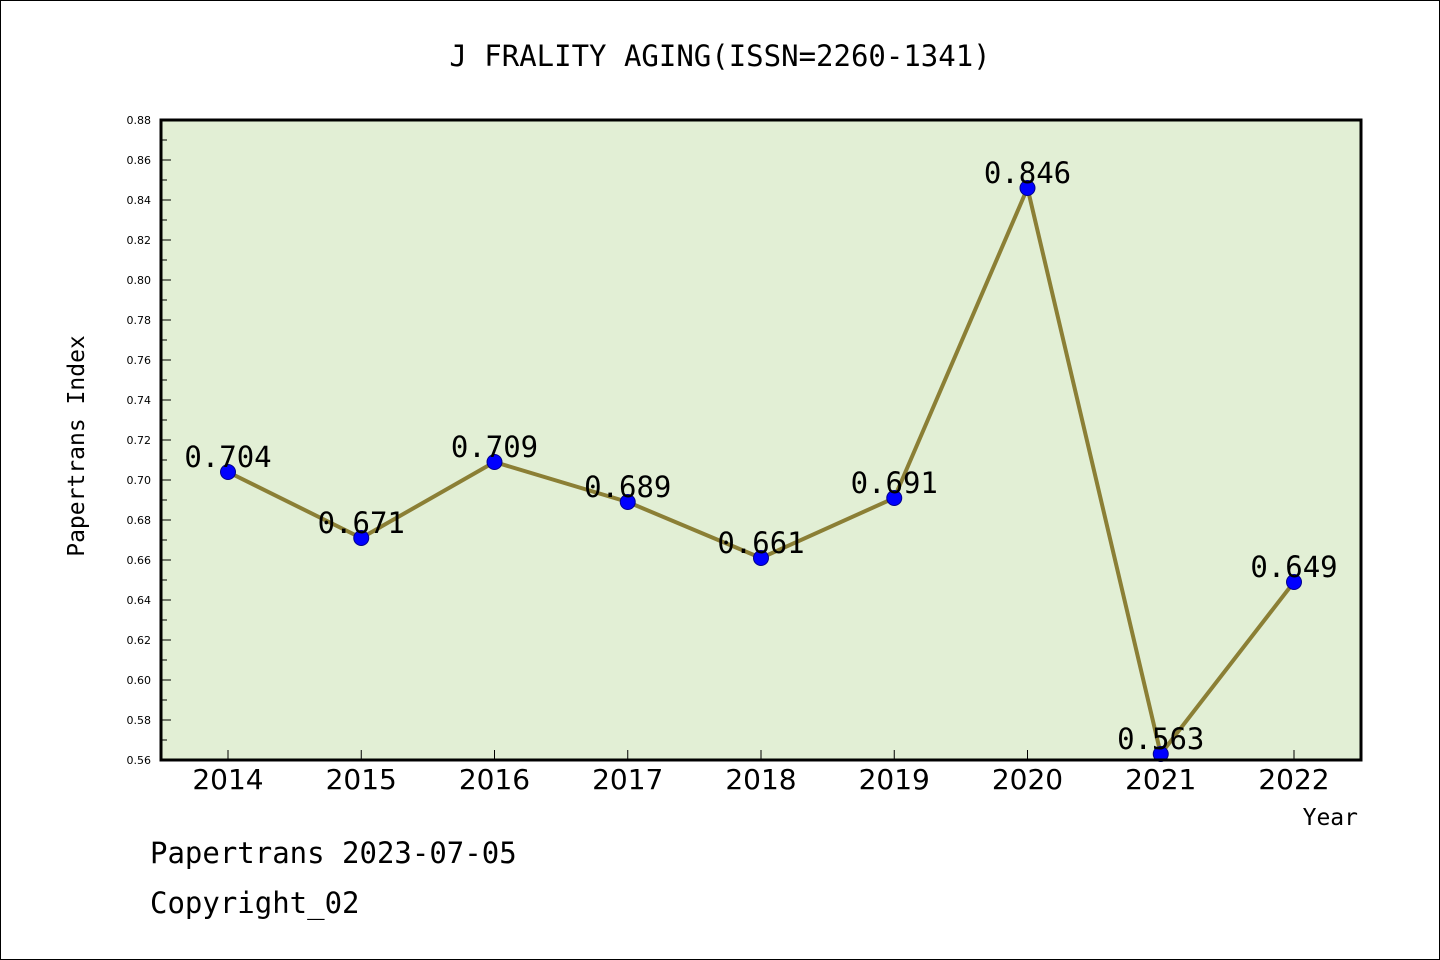  Describe the element at coordinates (139, 520) in the screenshot. I see `y-tick-label: 0.68` at that location.